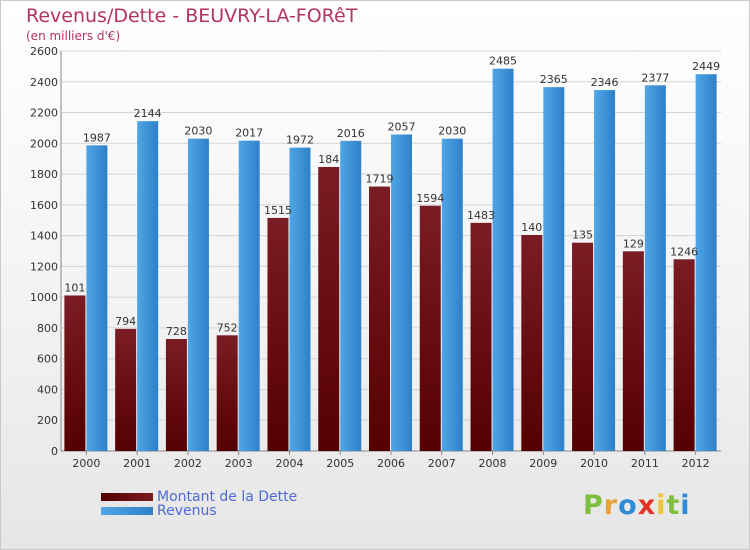 This screenshot has width=750, height=550. What do you see at coordinates (593, 505) in the screenshot?
I see `logo-letter: P` at bounding box center [593, 505].